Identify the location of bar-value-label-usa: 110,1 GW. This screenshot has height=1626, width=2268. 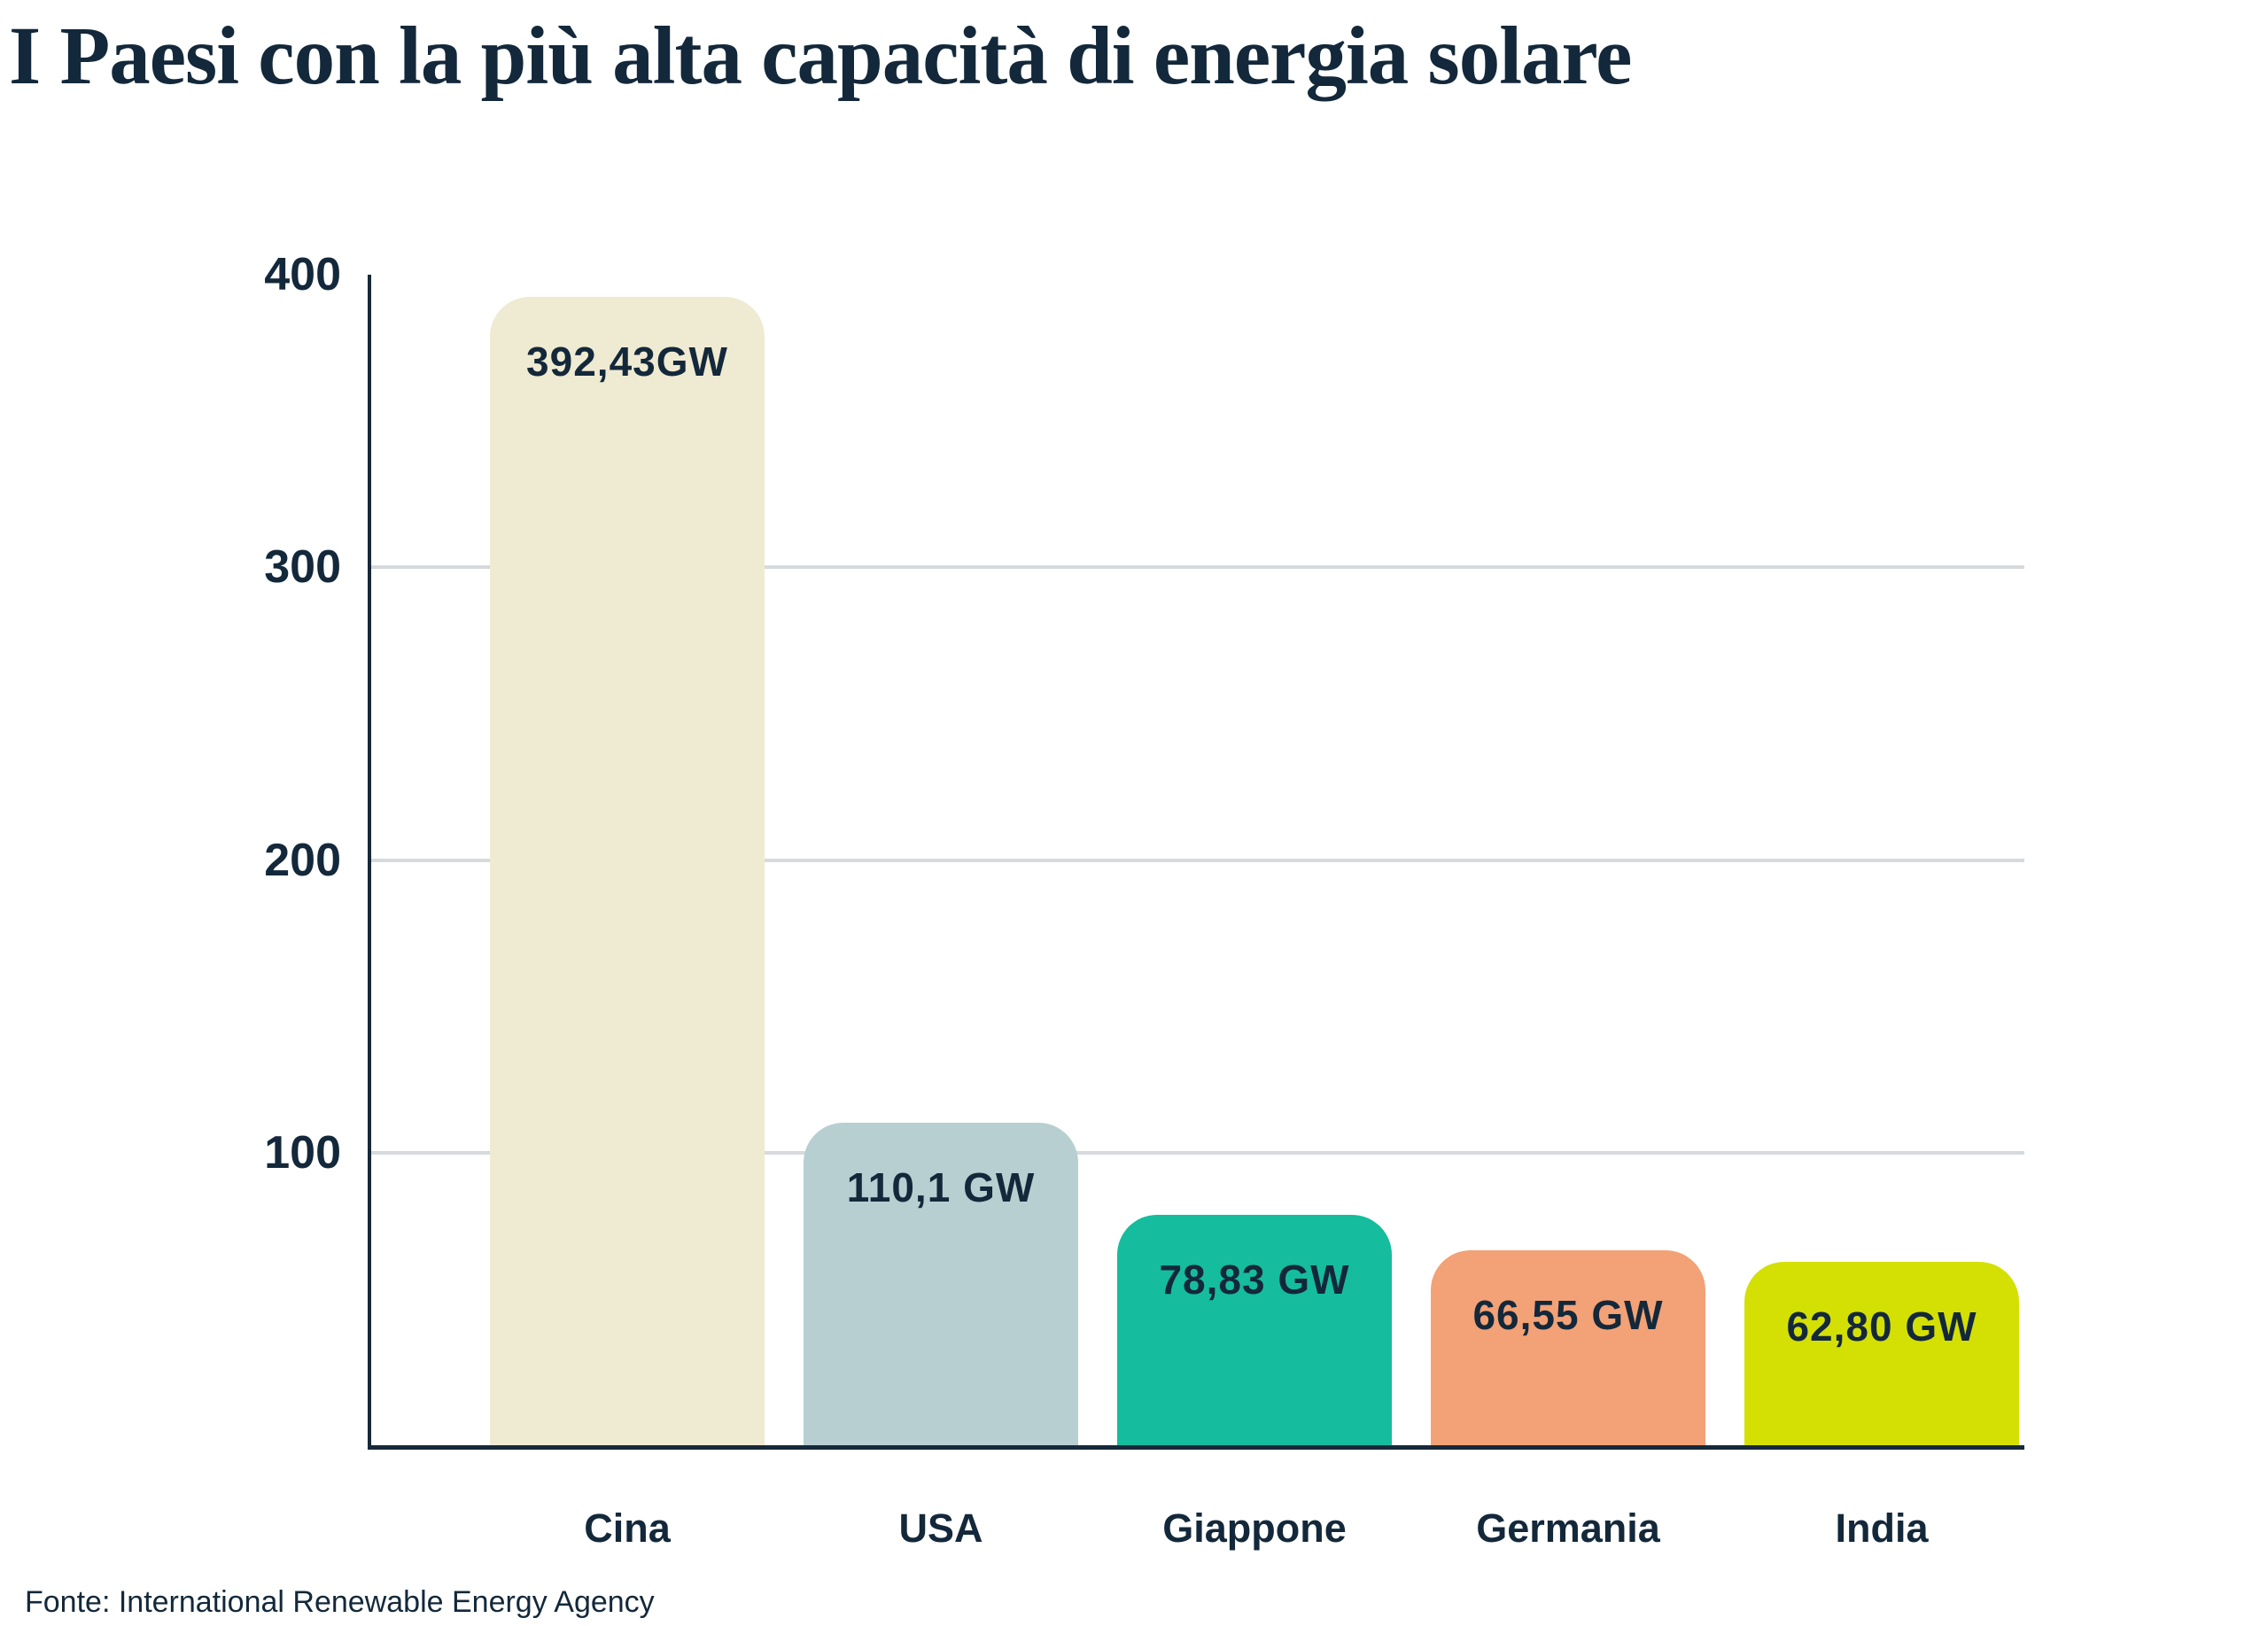
(941, 1187).